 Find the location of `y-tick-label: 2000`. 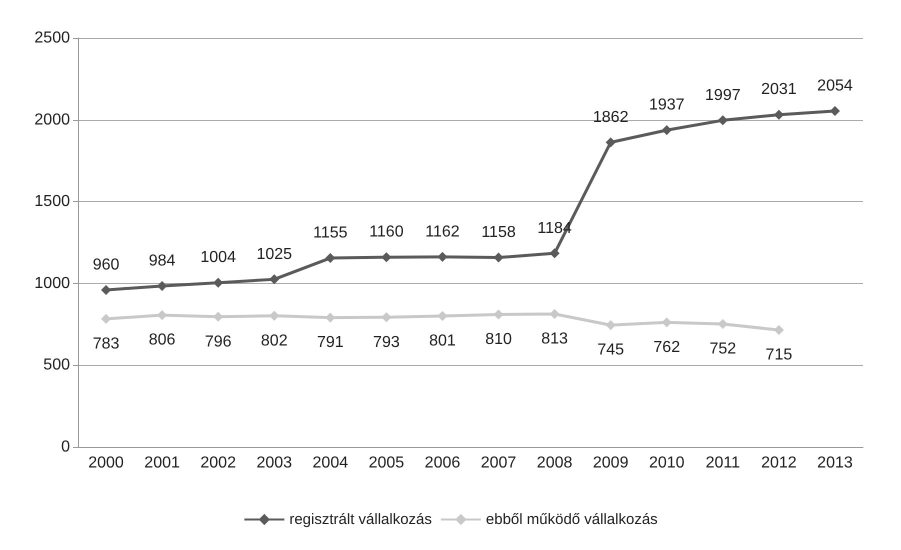

y-tick-label: 2000 is located at coordinates (52, 119).